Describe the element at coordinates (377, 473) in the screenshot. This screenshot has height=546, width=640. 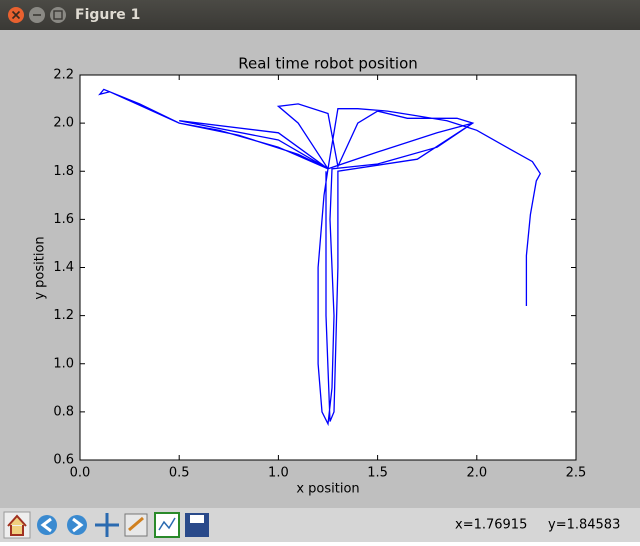
I see `x-tick-label: 1.5` at that location.